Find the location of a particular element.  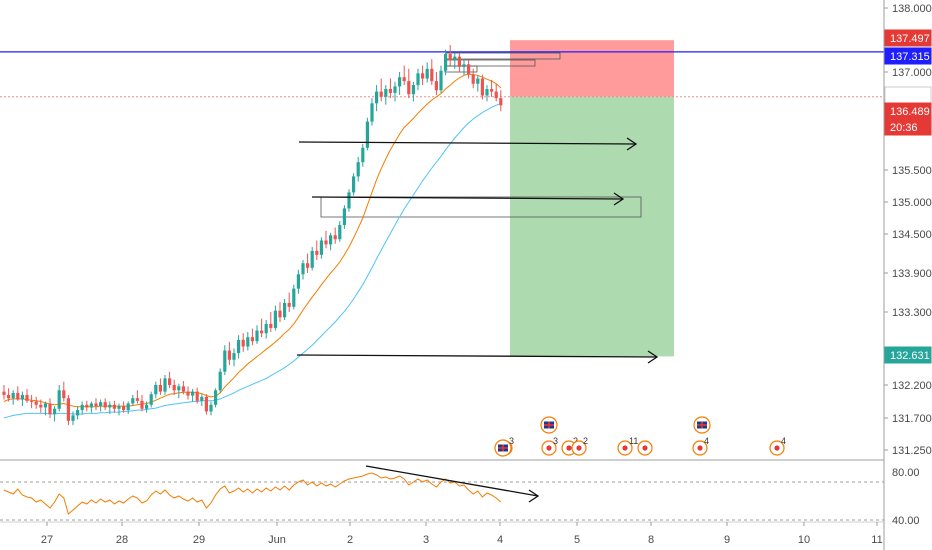

time-tick-label: 28 is located at coordinates (122, 540).